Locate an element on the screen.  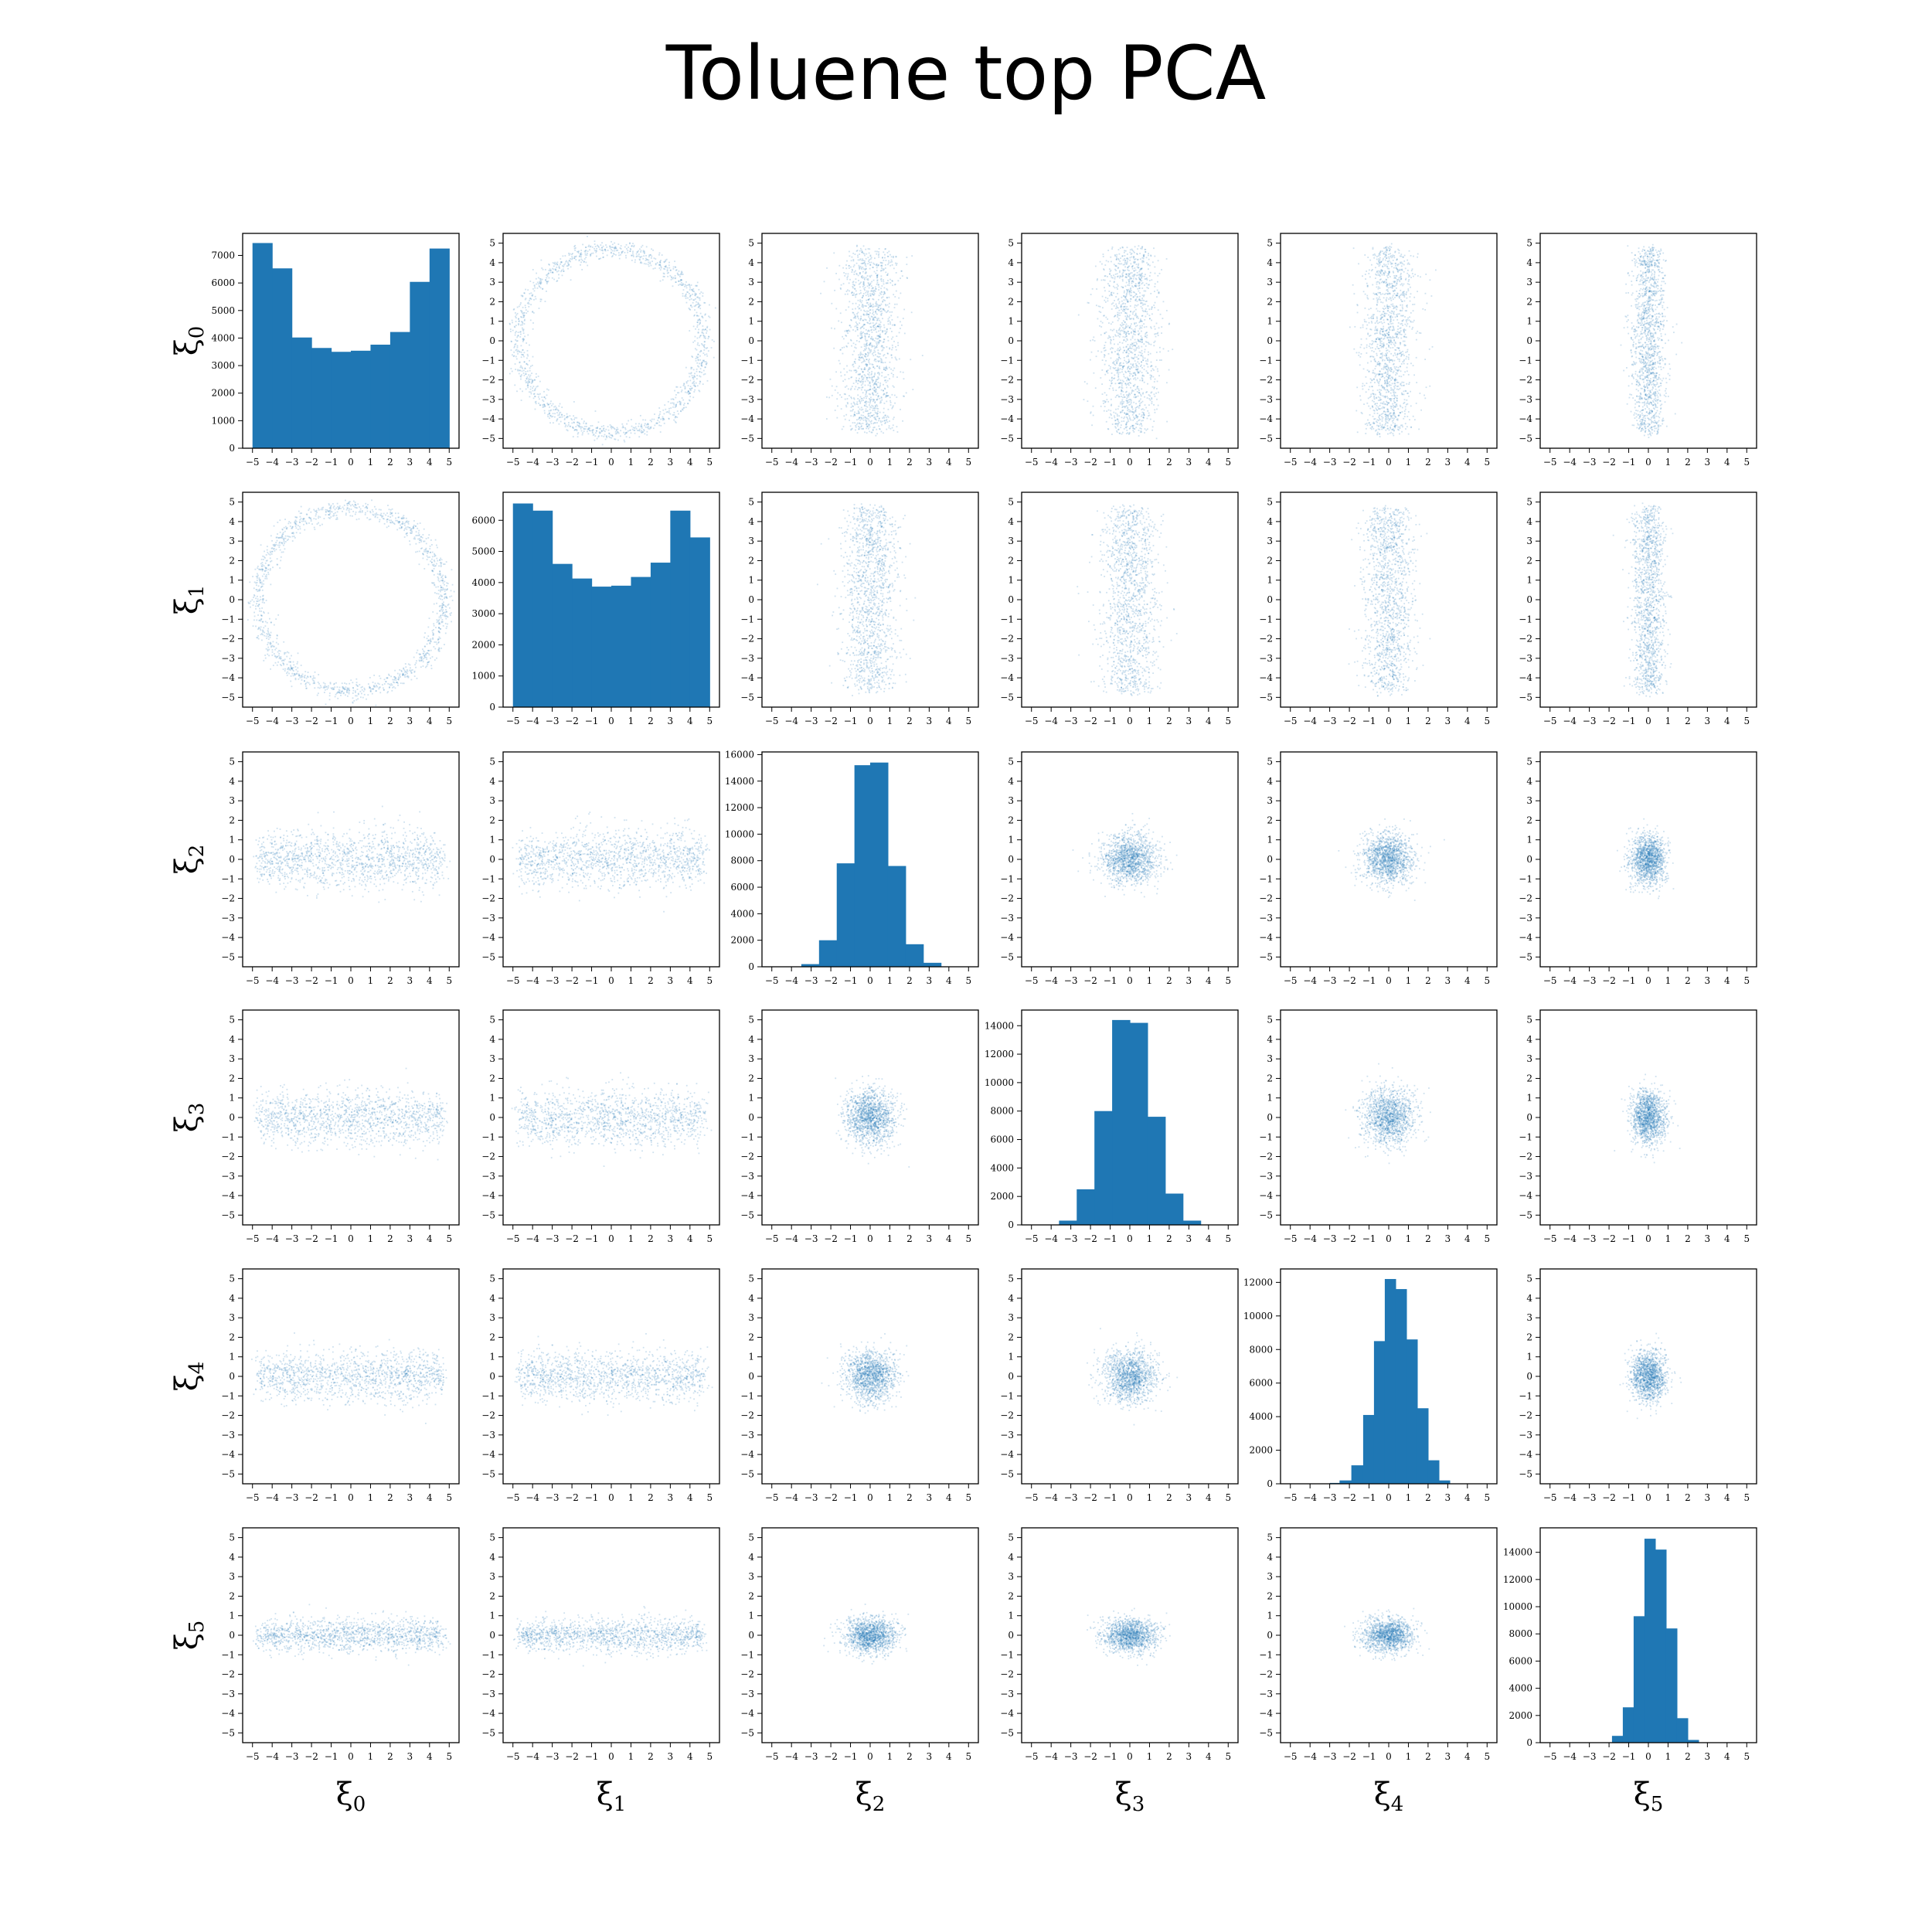
x-tick-label: 4 is located at coordinates (1209, 463).